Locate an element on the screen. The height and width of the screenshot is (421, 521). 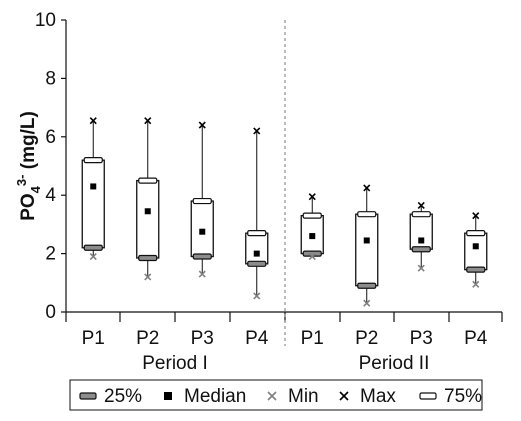
period-label-2: Period II is located at coordinates (394, 363).